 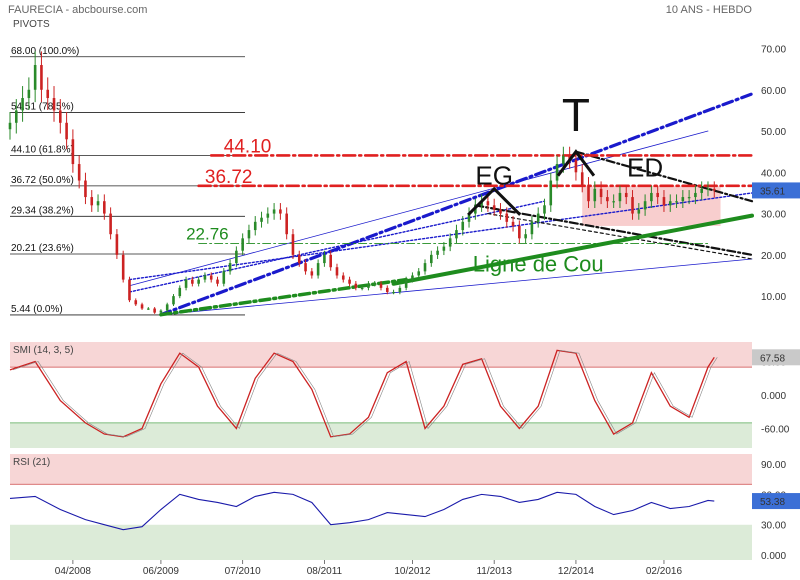 What do you see at coordinates (773, 526) in the screenshot?
I see `rsi-y-tick: 30.00` at bounding box center [773, 526].